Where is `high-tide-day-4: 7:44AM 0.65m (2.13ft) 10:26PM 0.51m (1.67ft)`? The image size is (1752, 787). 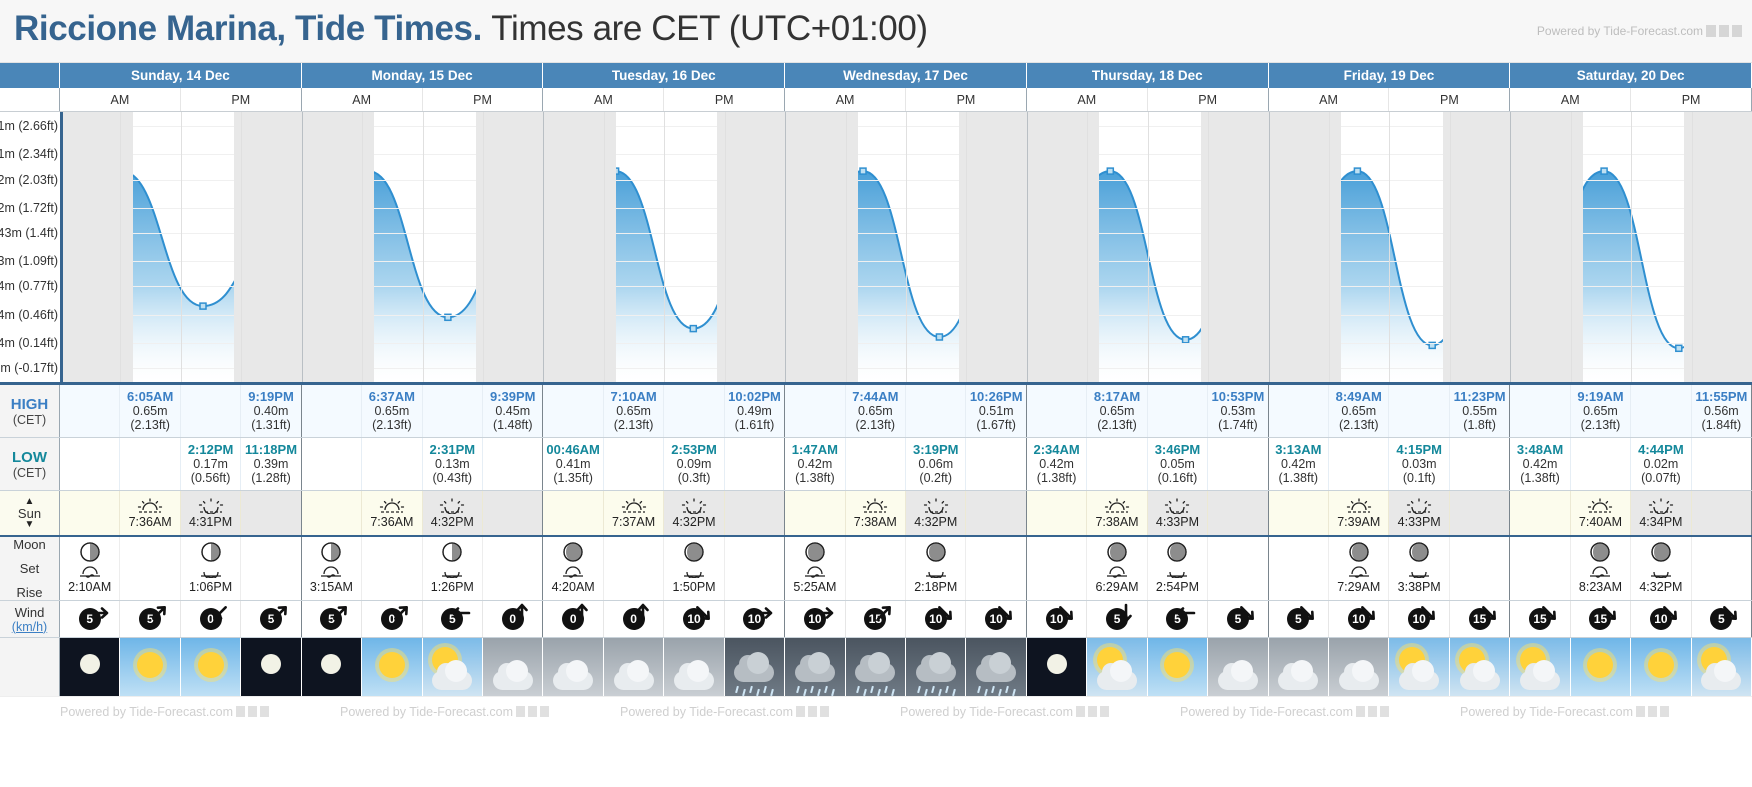 high-tide-day-4: 7:44AM 0.65m (2.13ft) 10:26PM 0.51m (1.67ft) is located at coordinates (906, 411).